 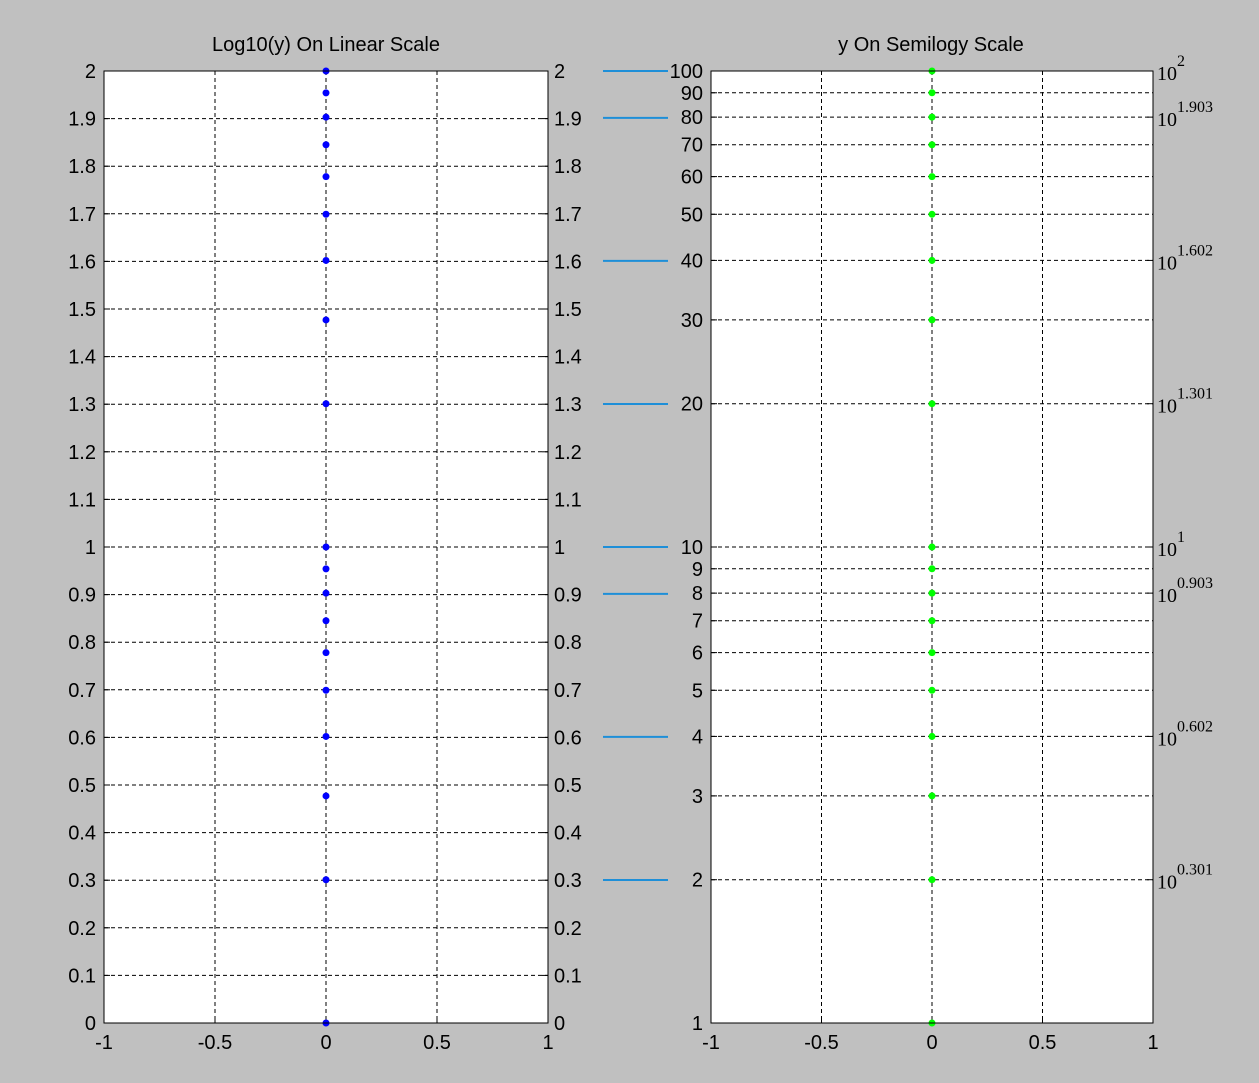 I want to click on semilogy-y-tick-label-right: 101.301, so click(x=1185, y=402).